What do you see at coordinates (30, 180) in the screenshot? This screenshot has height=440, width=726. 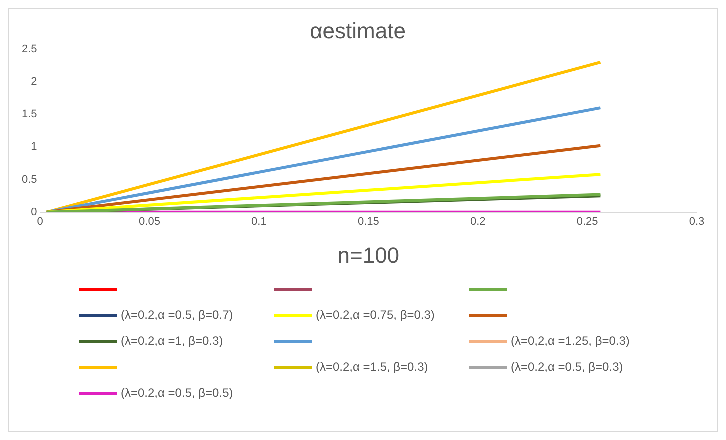 I see `y-tick-label: 0.5` at bounding box center [30, 180].